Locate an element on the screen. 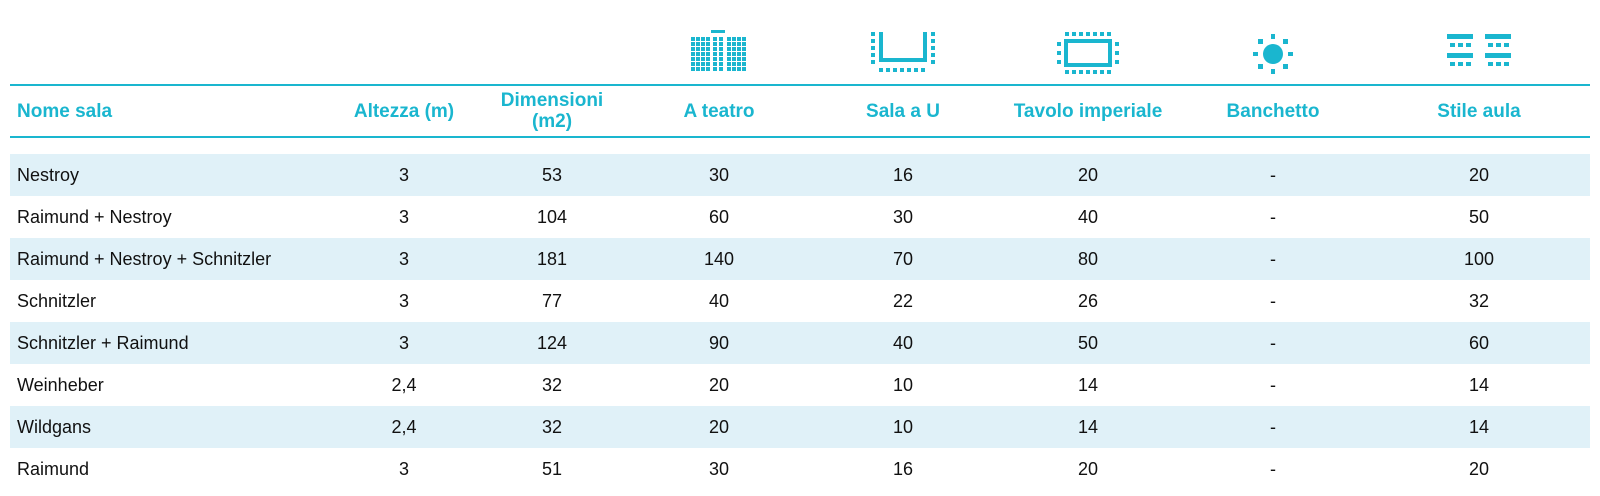  table-row: Schnitzler 3 77 40 22 26 - 32 is located at coordinates (800, 301).